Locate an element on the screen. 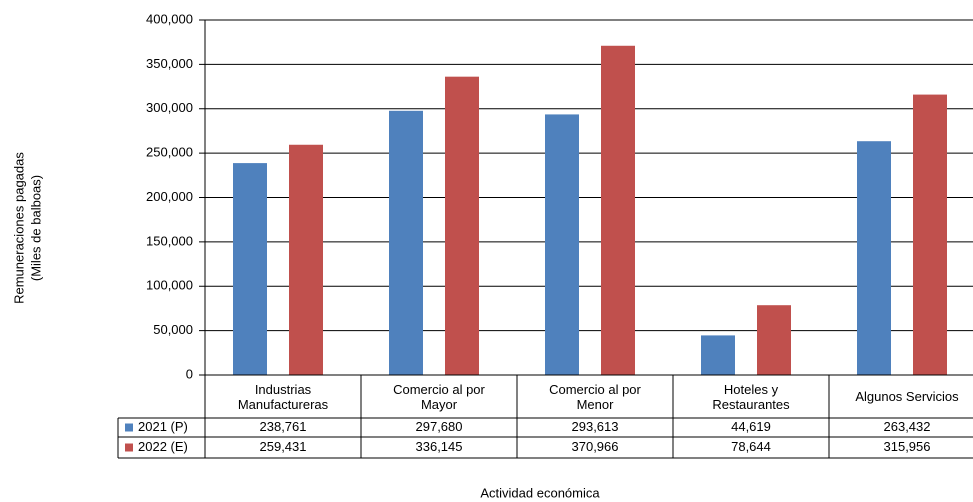  legend-label: 2022 (E) is located at coordinates (163, 446).